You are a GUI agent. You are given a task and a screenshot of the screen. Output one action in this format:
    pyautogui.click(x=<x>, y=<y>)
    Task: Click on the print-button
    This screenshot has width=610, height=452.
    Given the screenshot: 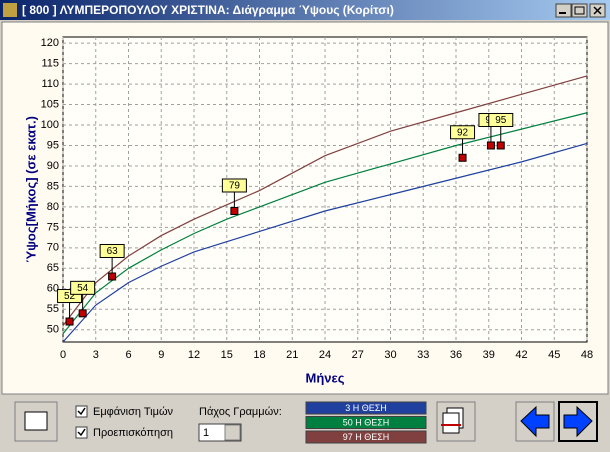 What is the action you would take?
    pyautogui.click(x=36, y=421)
    